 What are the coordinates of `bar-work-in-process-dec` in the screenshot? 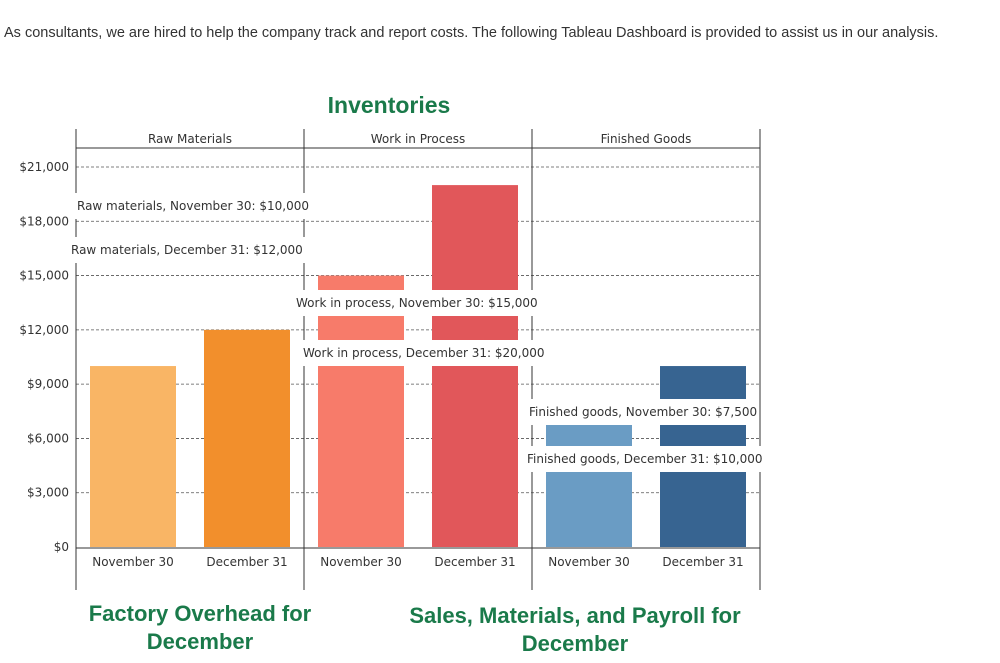 It's located at (475, 366).